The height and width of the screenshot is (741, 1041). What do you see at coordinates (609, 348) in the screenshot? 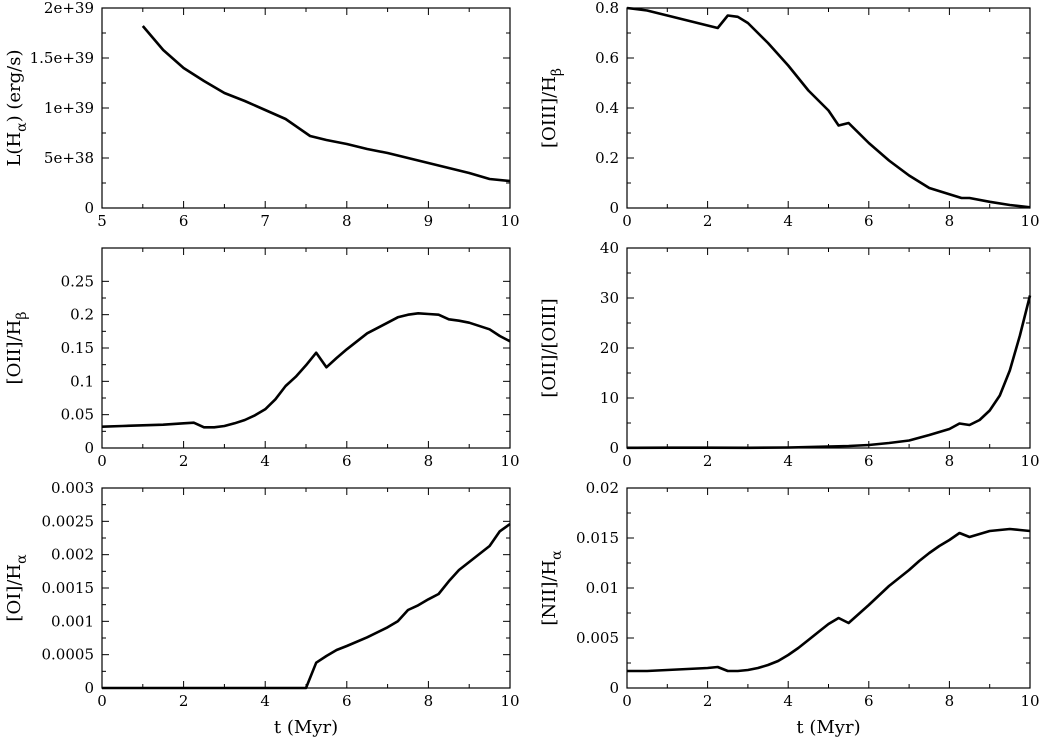
I see `y-tick-label: 20` at bounding box center [609, 348].